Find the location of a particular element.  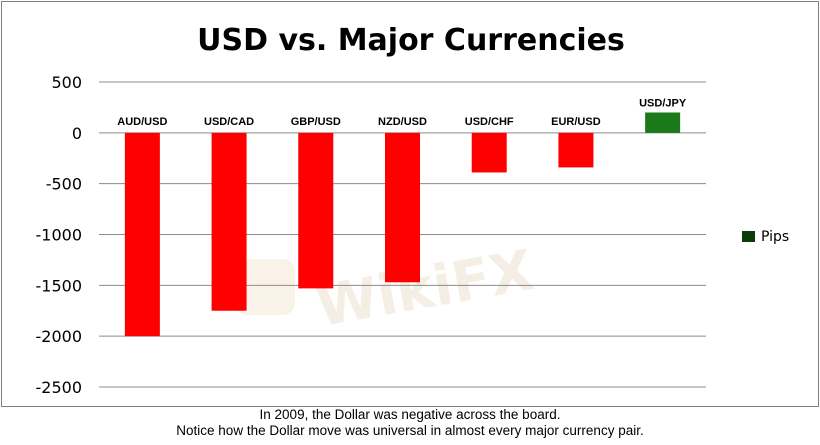

legend: Pips is located at coordinates (765, 237).